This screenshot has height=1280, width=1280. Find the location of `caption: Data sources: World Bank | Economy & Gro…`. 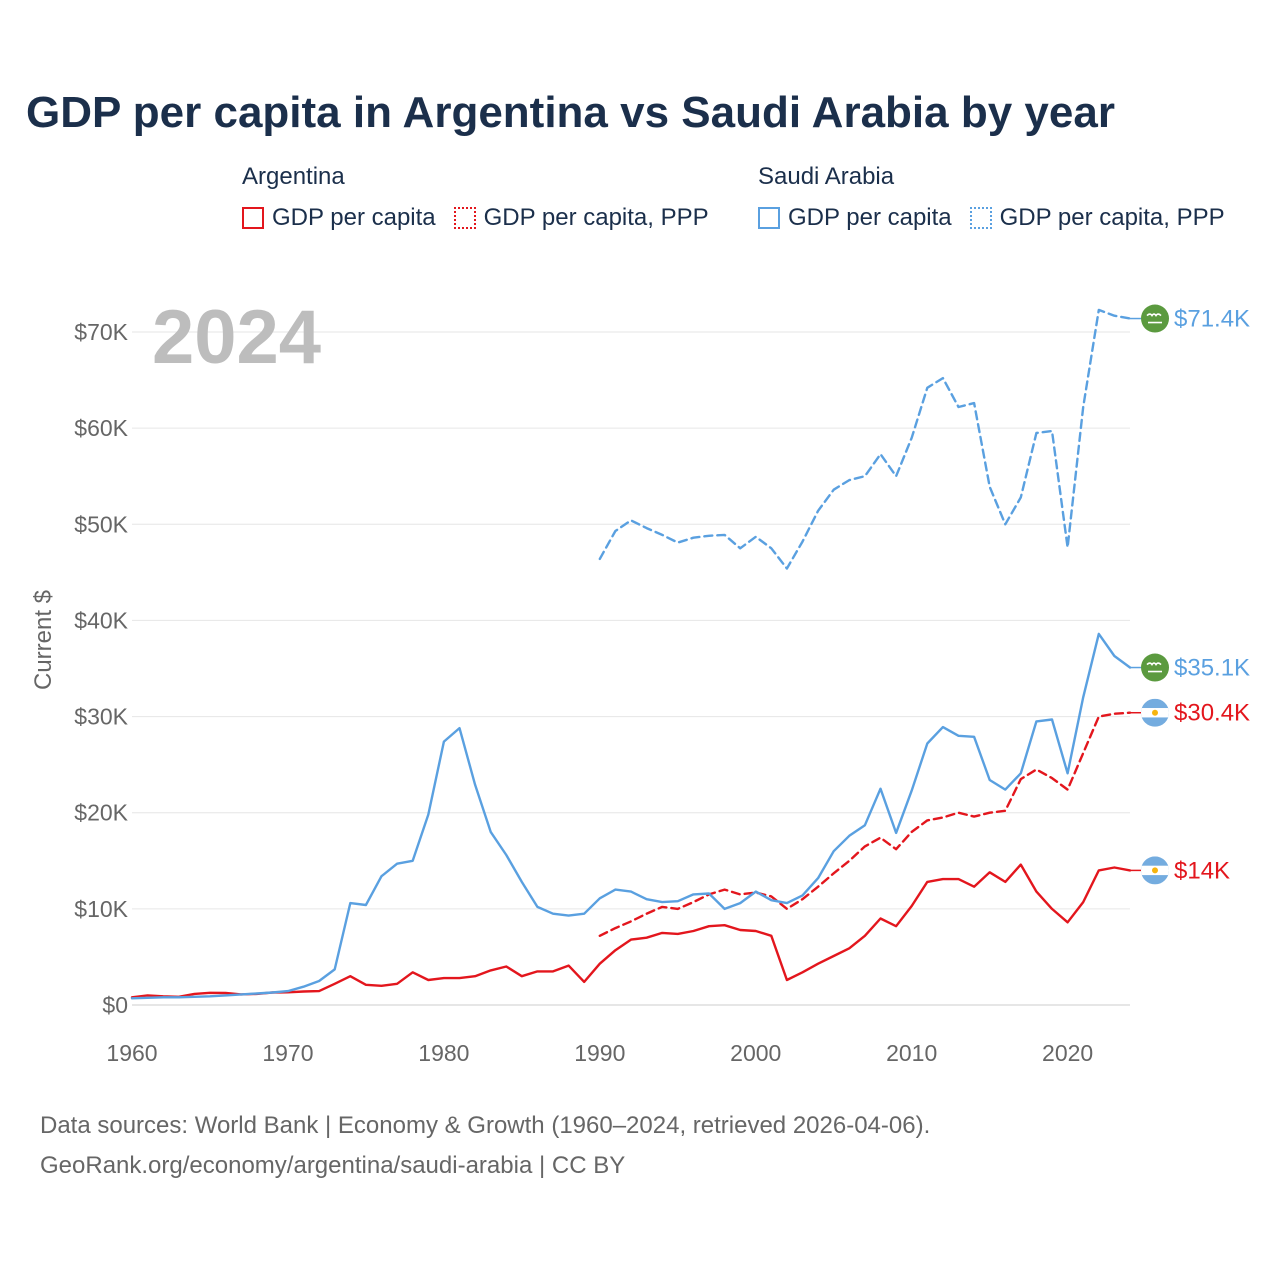

caption: Data sources: World Bank | Economy & Gro… is located at coordinates (485, 1146).